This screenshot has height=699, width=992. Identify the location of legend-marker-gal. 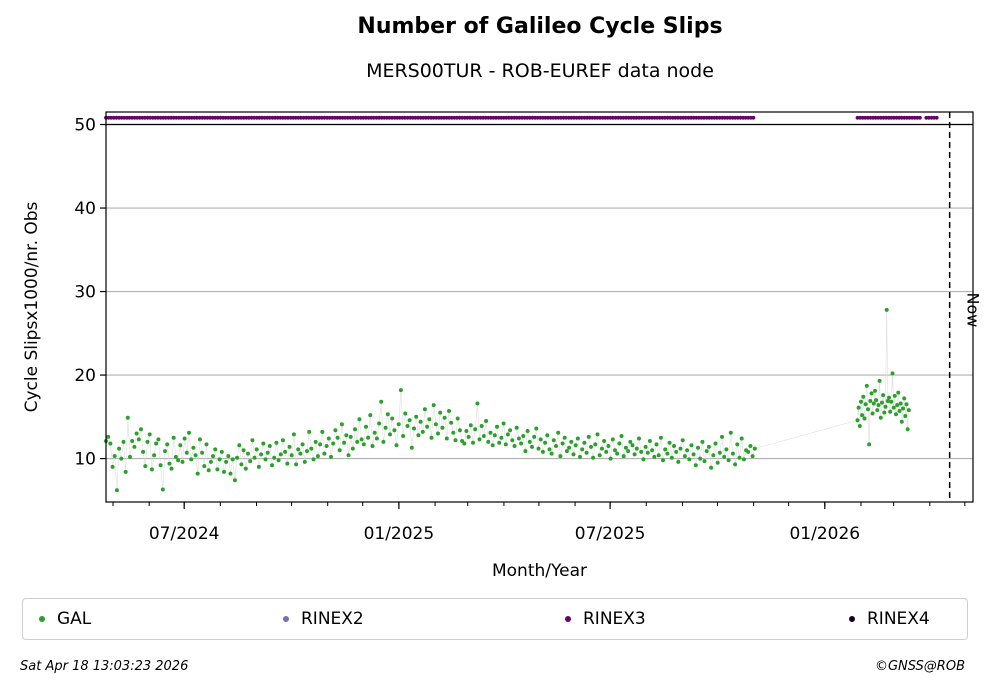
(42, 619).